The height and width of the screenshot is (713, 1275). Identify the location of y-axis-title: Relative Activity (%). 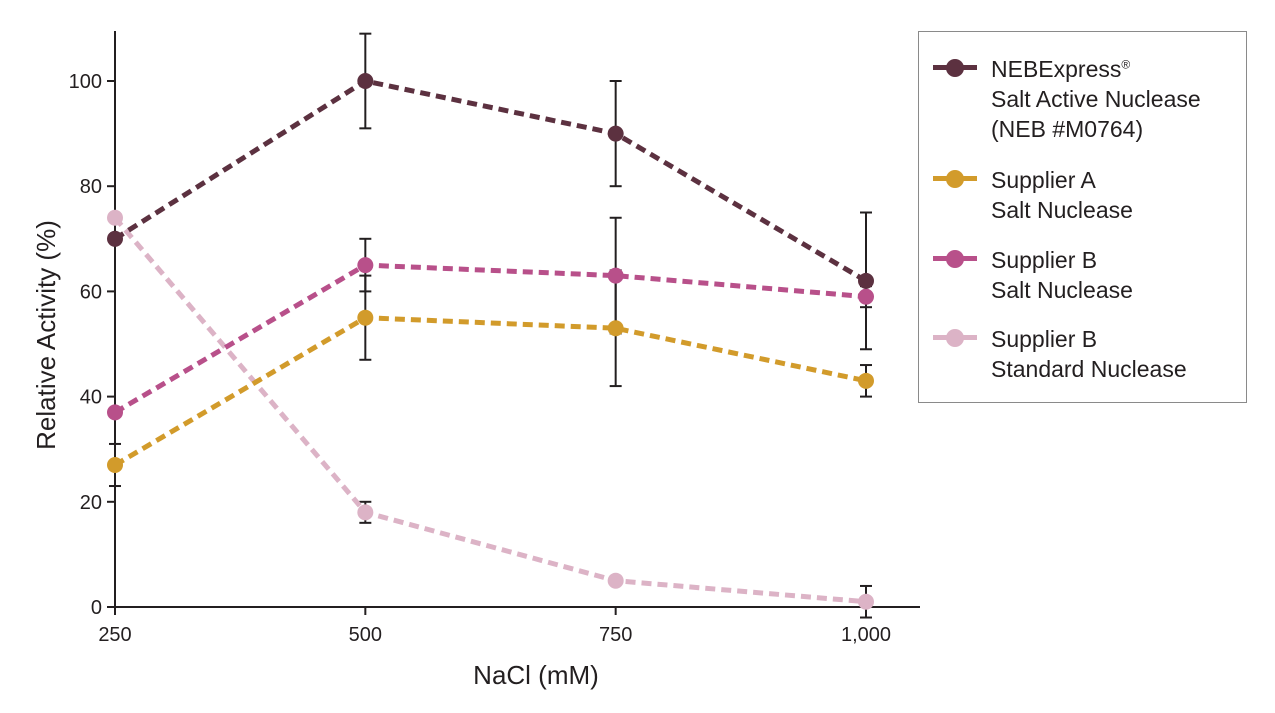
(46, 335).